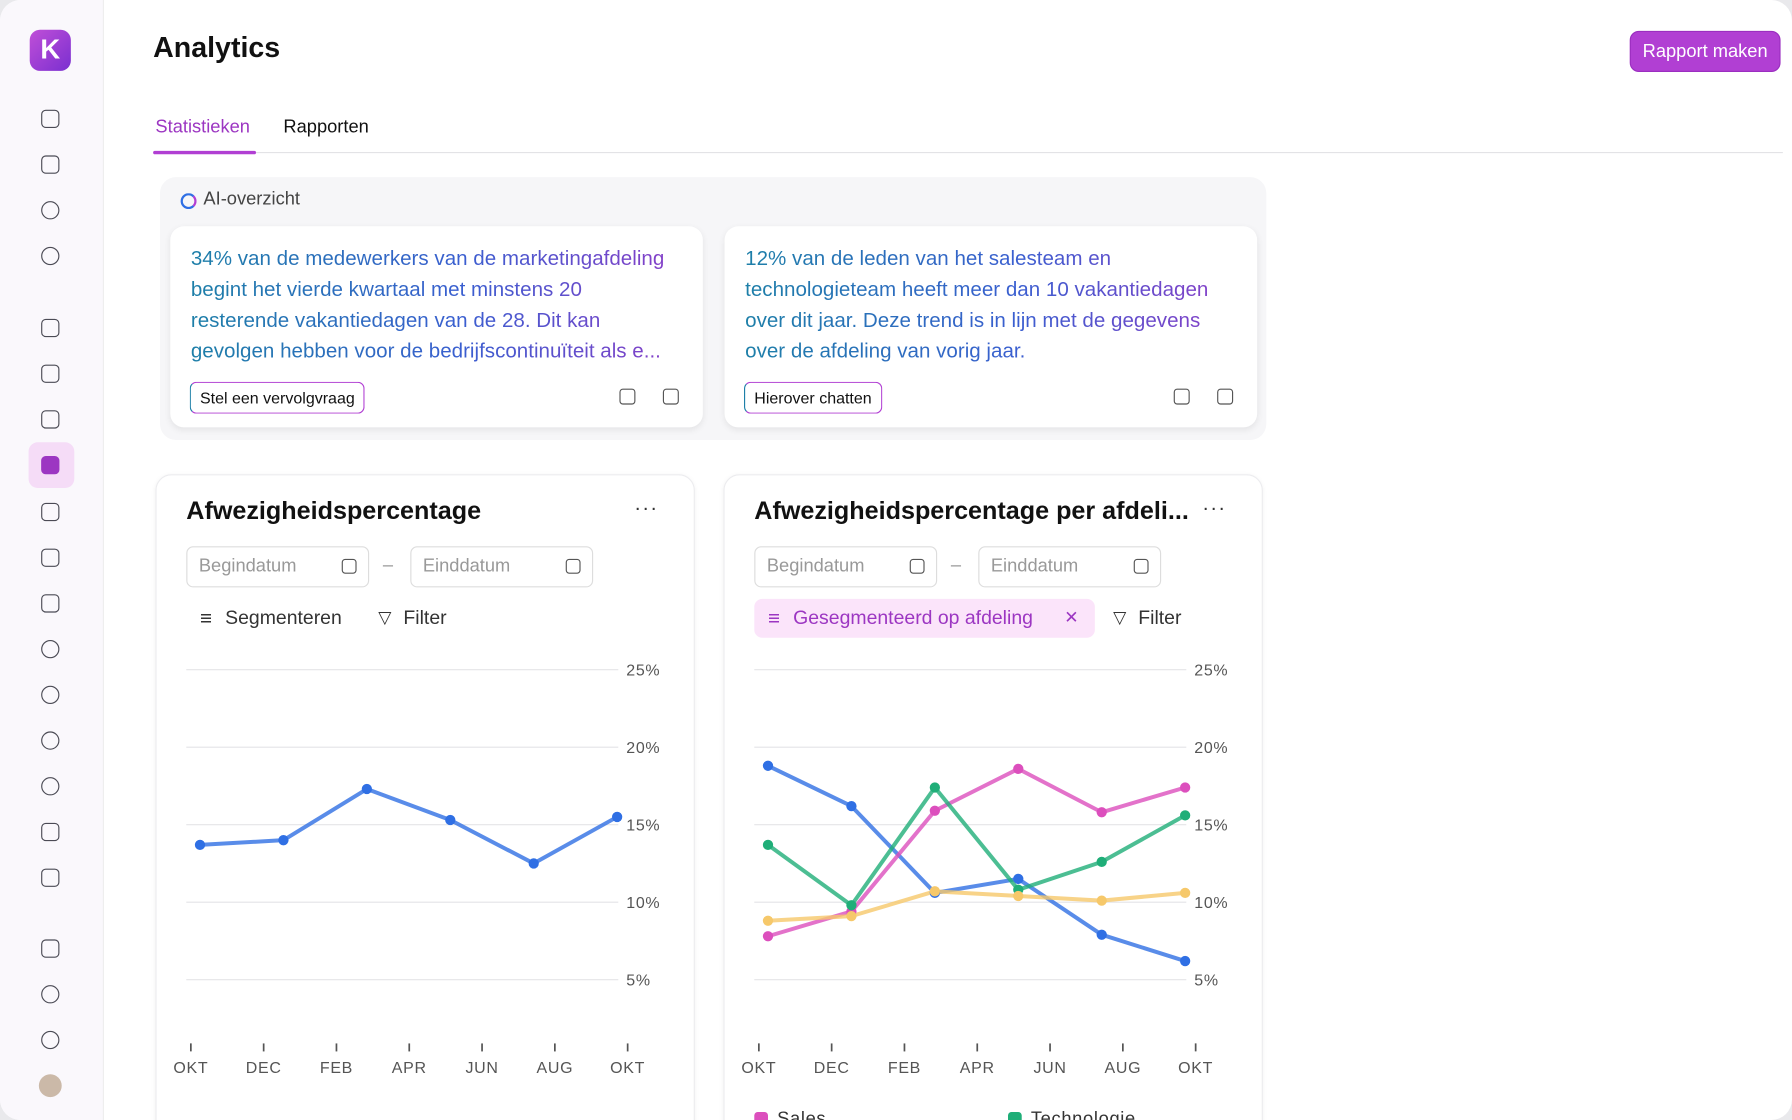 Image resolution: width=1792 pixels, height=1120 pixels. Describe the element at coordinates (968, 152) in the screenshot. I see `tab-divider` at that location.